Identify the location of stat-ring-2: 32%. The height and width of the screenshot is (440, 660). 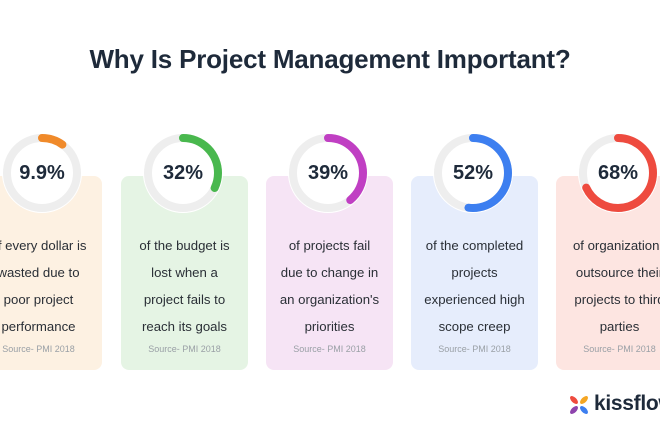
(183, 173).